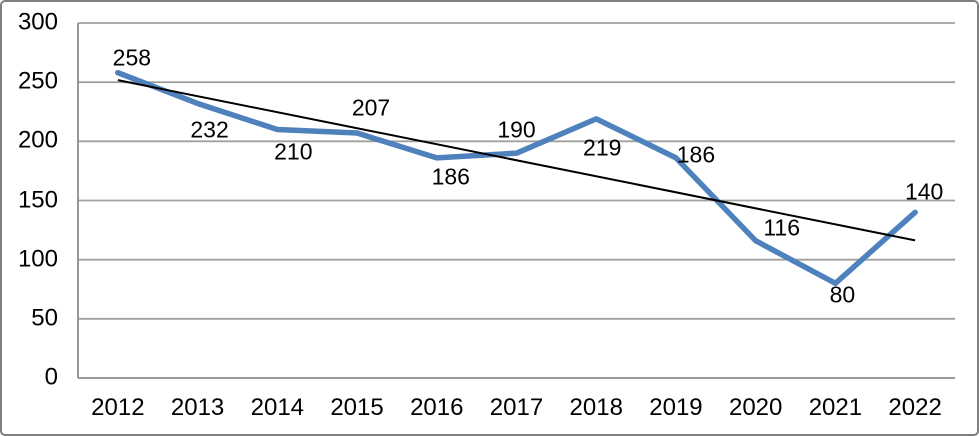 The height and width of the screenshot is (436, 979). Describe the element at coordinates (37, 22) in the screenshot. I see `y-axis-tick-label: 300` at that location.